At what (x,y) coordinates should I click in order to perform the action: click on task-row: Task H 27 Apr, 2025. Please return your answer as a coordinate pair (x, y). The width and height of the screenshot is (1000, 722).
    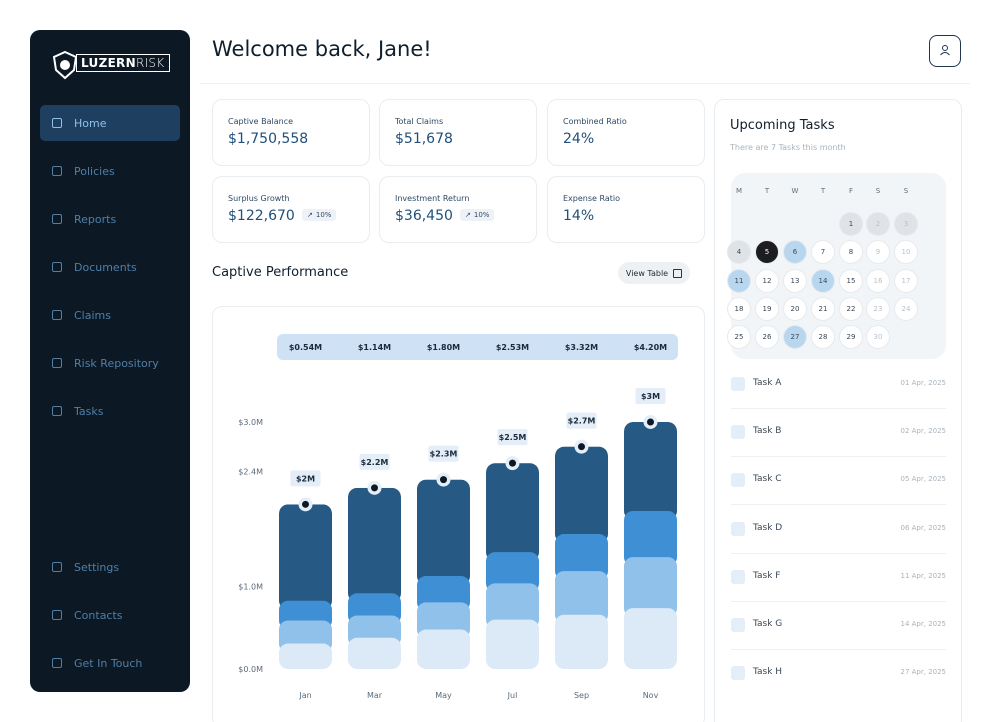
    Looking at the image, I should click on (838, 673).